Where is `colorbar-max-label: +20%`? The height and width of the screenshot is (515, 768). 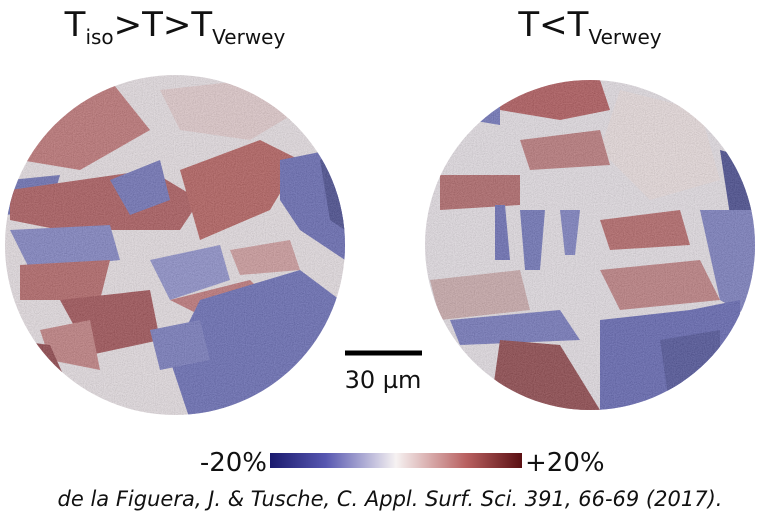
colorbar-max-label: +20% is located at coordinates (565, 463).